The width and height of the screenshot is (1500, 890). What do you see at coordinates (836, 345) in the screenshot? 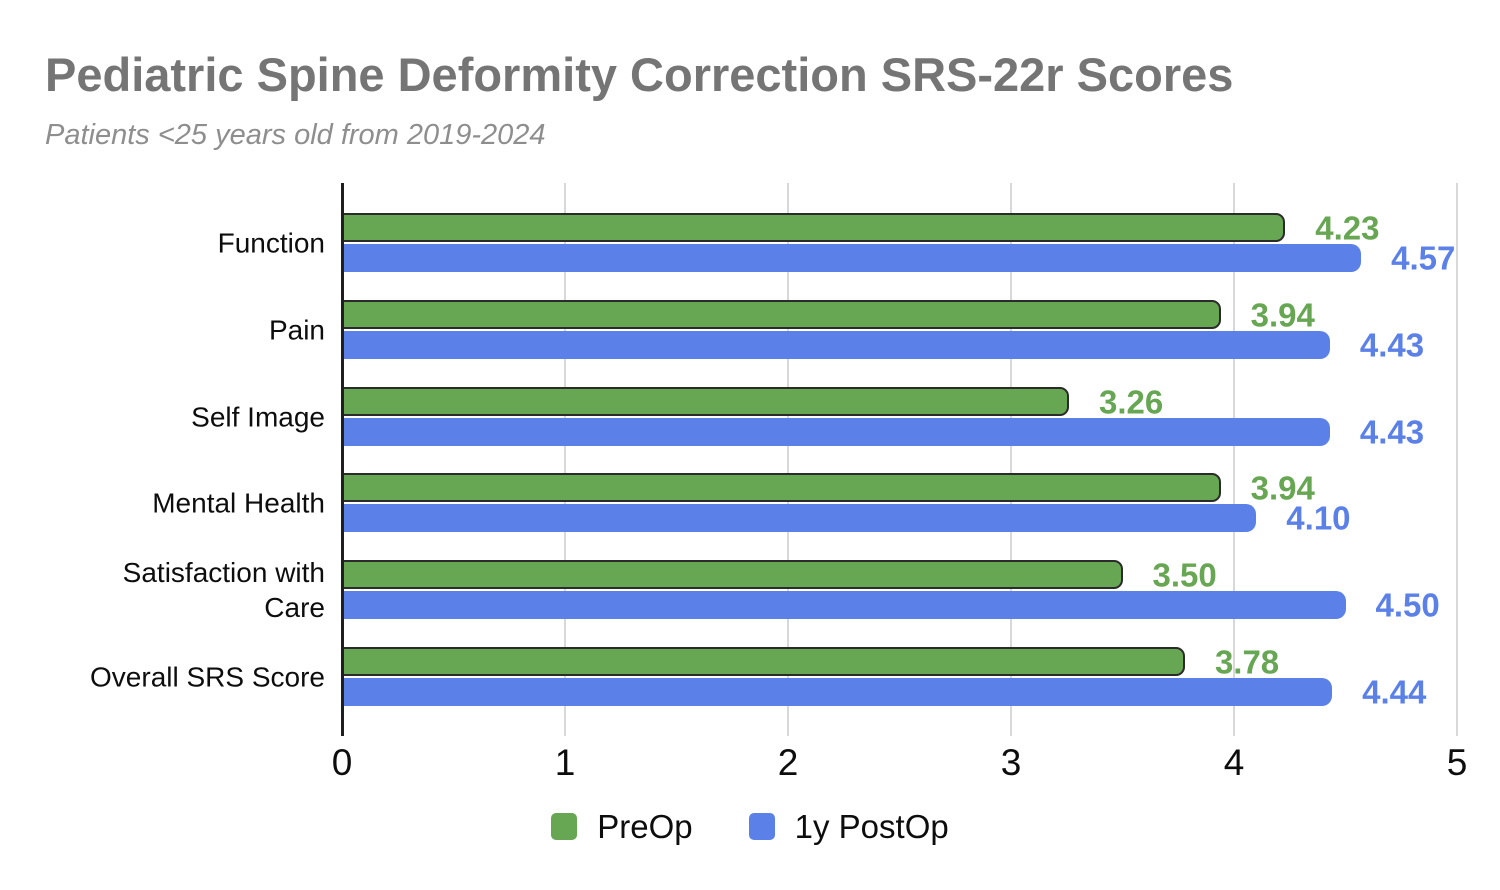
I see `1y-postop-bar-pain` at bounding box center [836, 345].